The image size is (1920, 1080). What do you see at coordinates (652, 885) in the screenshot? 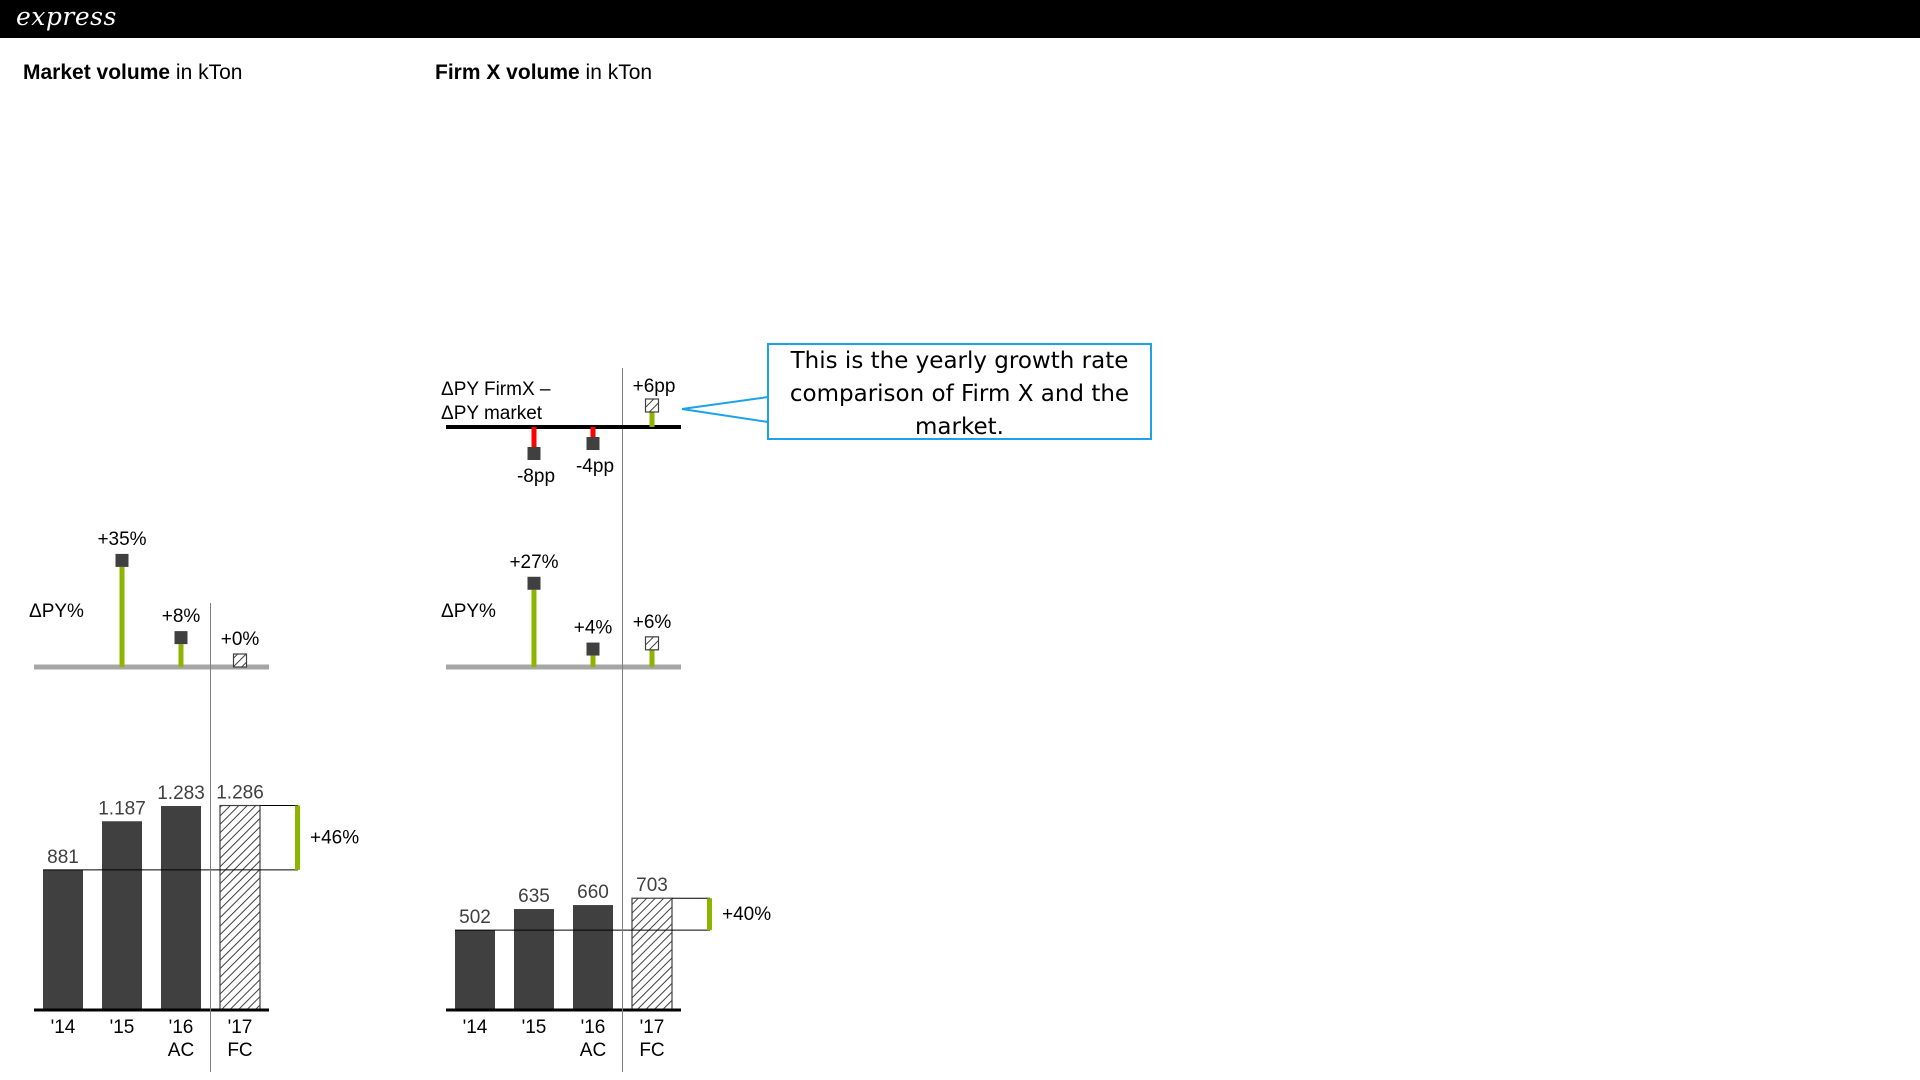
I see `bar-value-label: 703` at bounding box center [652, 885].